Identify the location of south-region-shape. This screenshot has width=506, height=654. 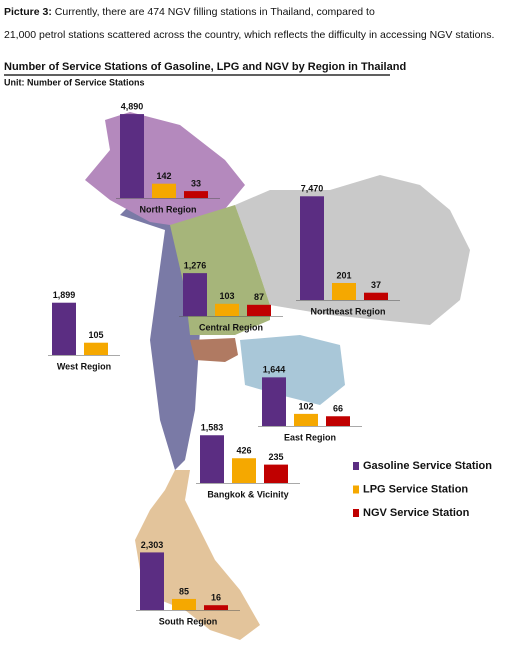
(197, 555).